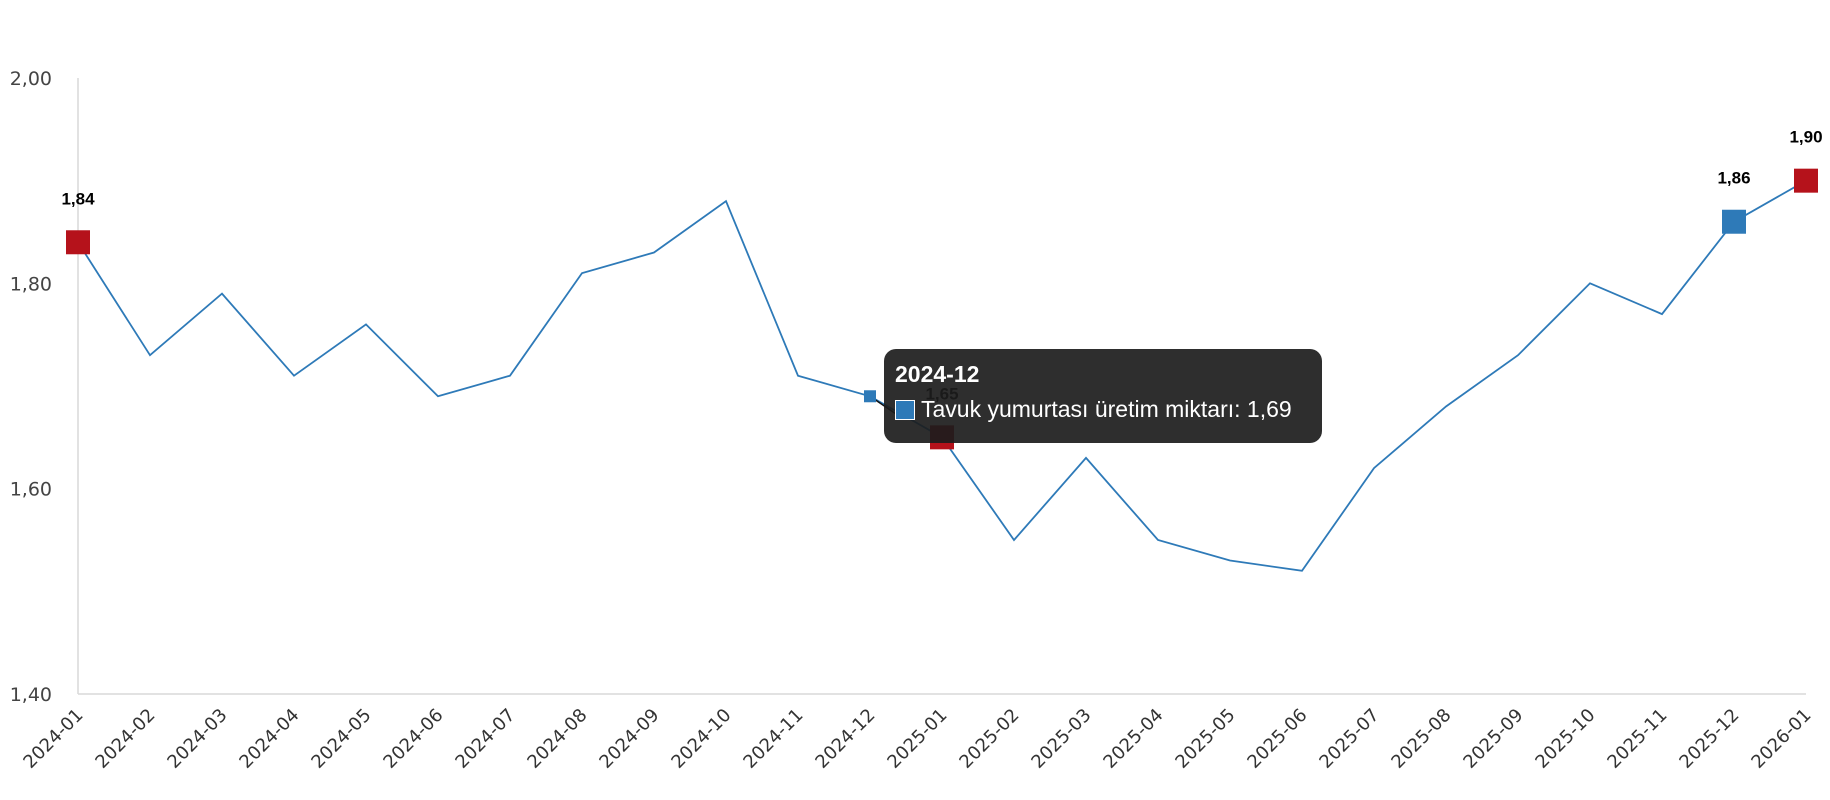 This screenshot has width=1830, height=800. Describe the element at coordinates (870, 396) in the screenshot. I see `hovered-point-marker` at that location.